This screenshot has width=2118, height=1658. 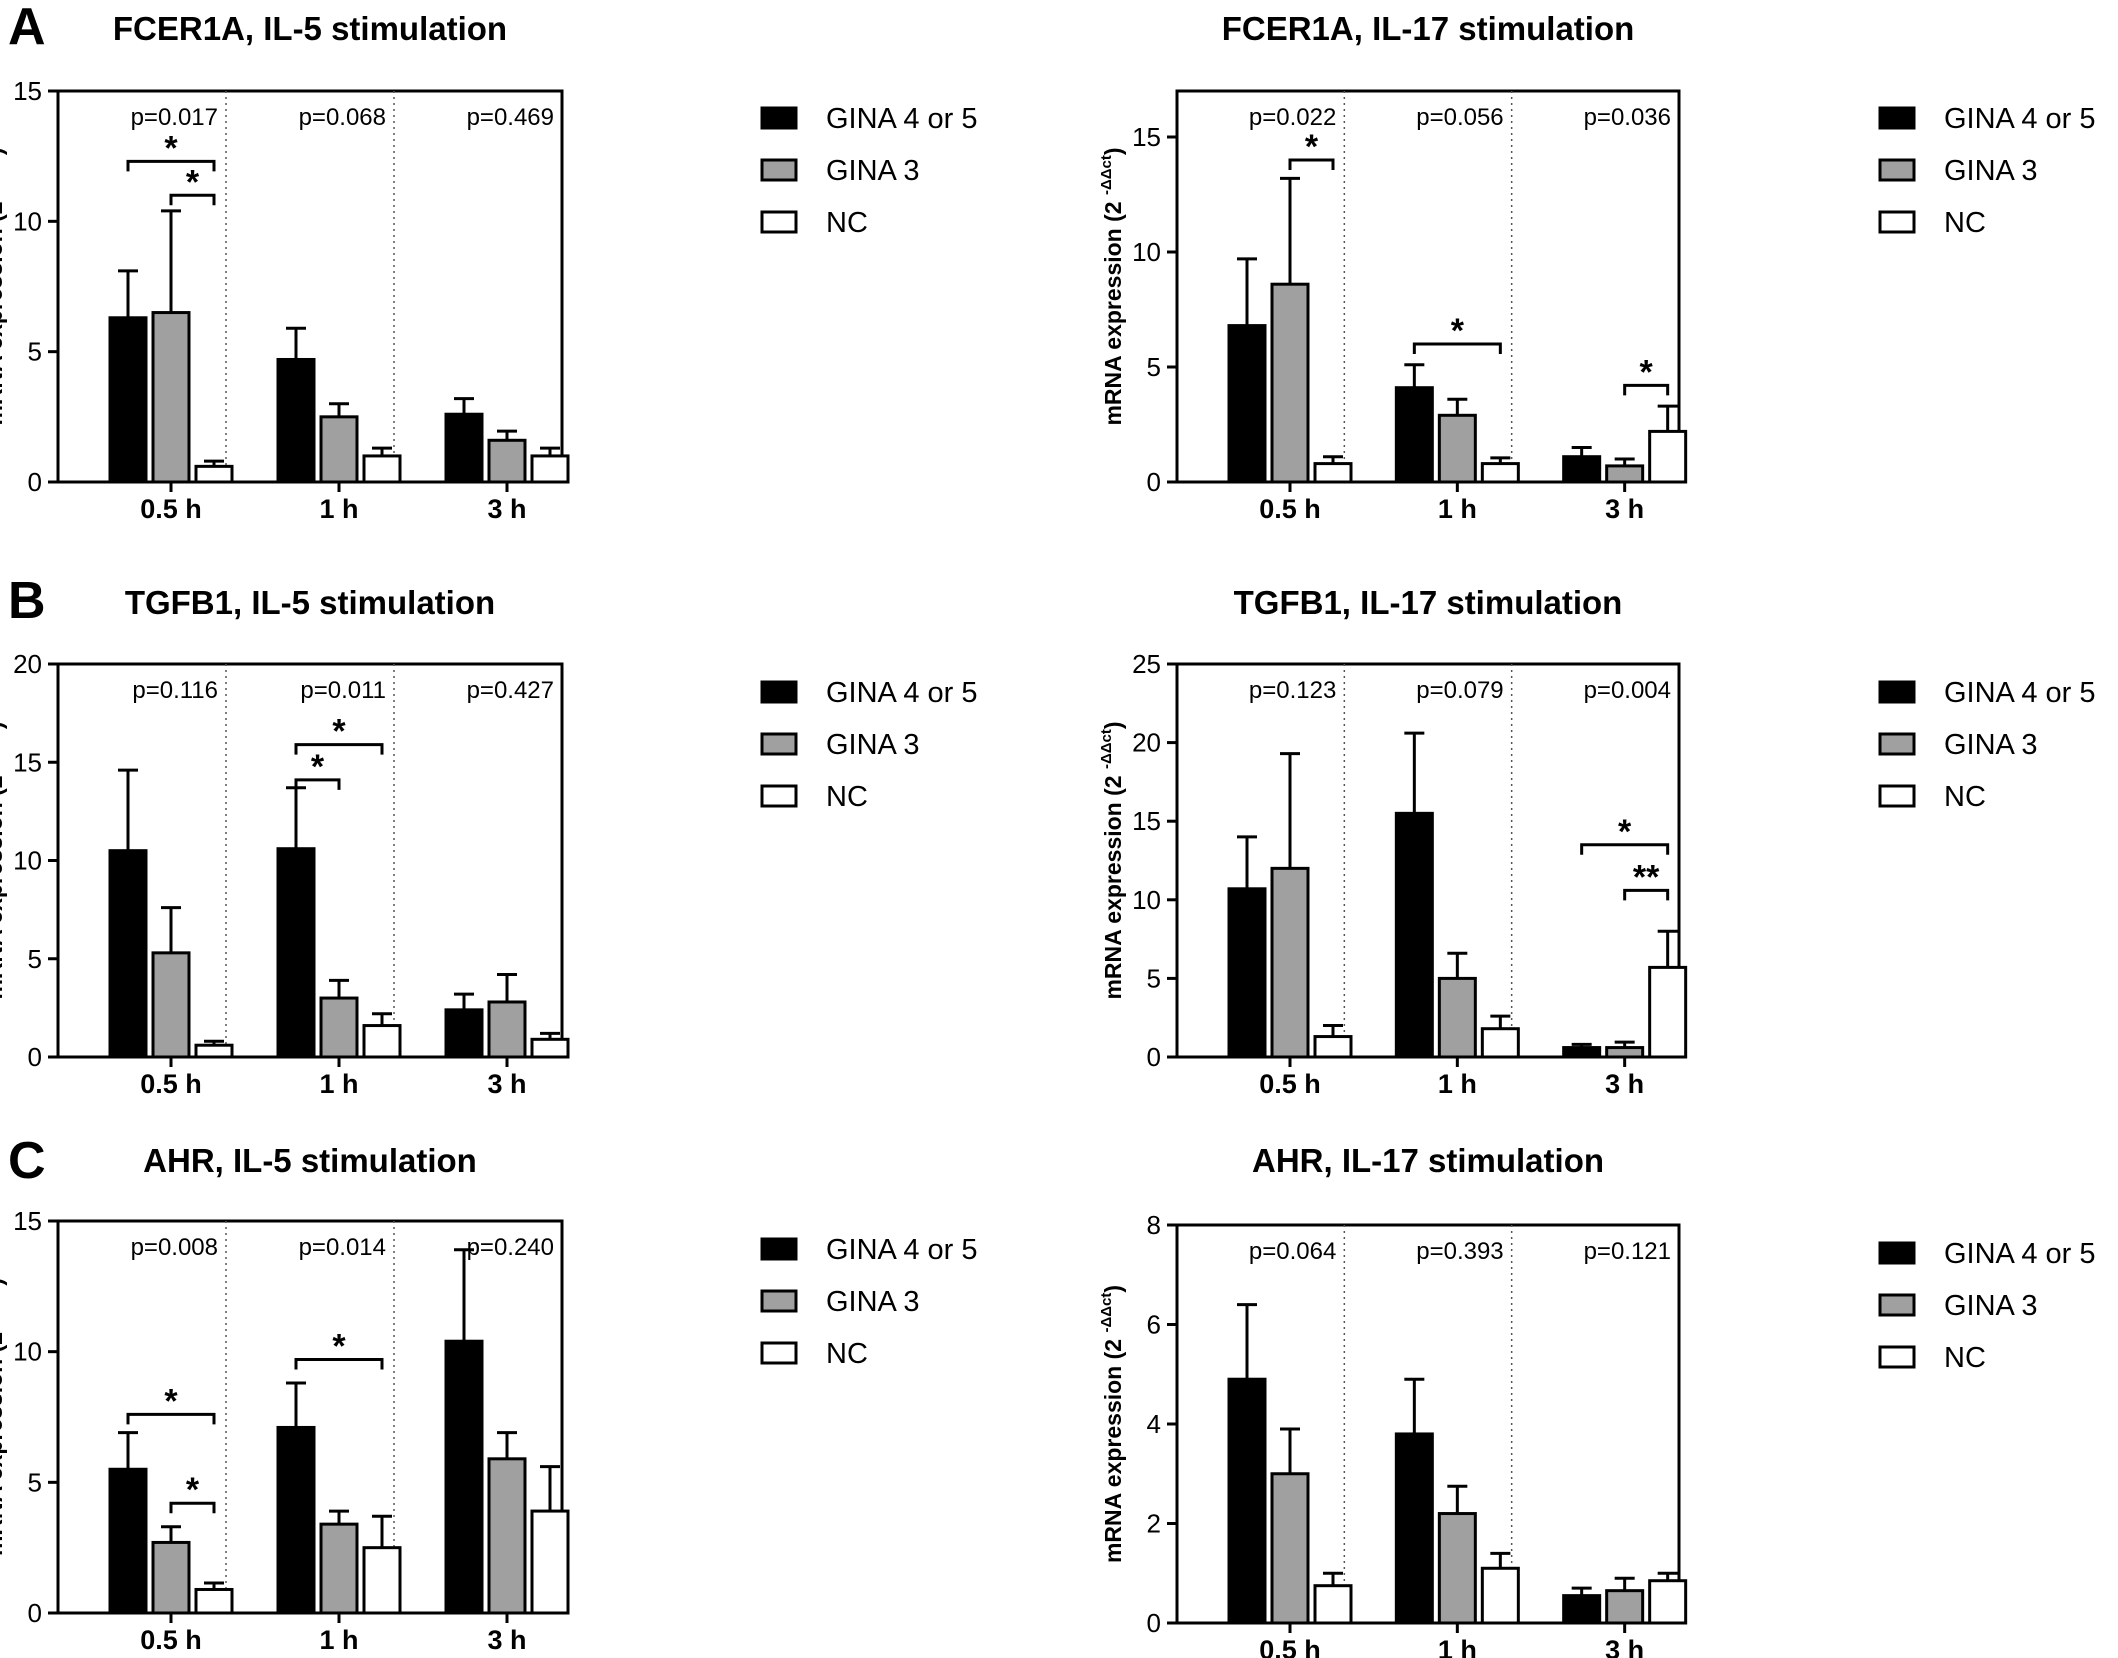 I want to click on p-value-label: p=0.123, so click(x=1292, y=690).